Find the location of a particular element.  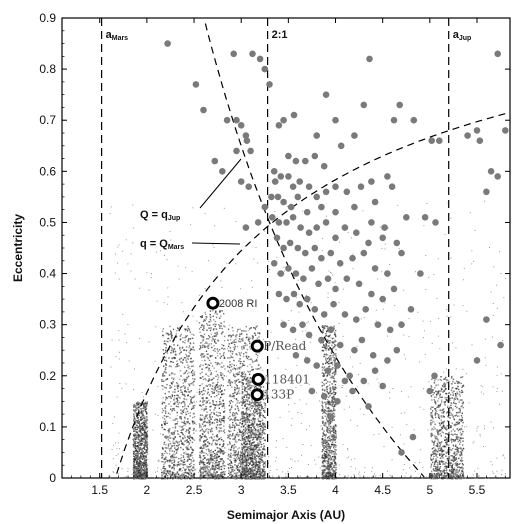

x-tick-label: 1.5 is located at coordinates (99, 490).